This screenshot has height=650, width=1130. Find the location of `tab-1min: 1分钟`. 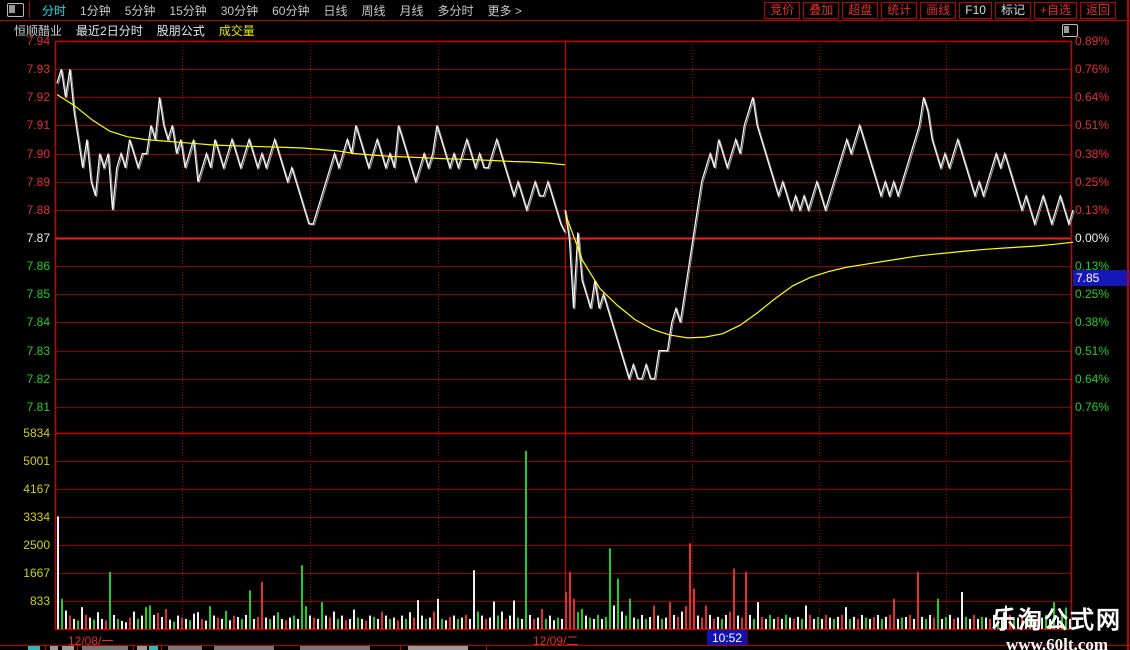

tab-1min: 1分钟 is located at coordinates (95, 10).